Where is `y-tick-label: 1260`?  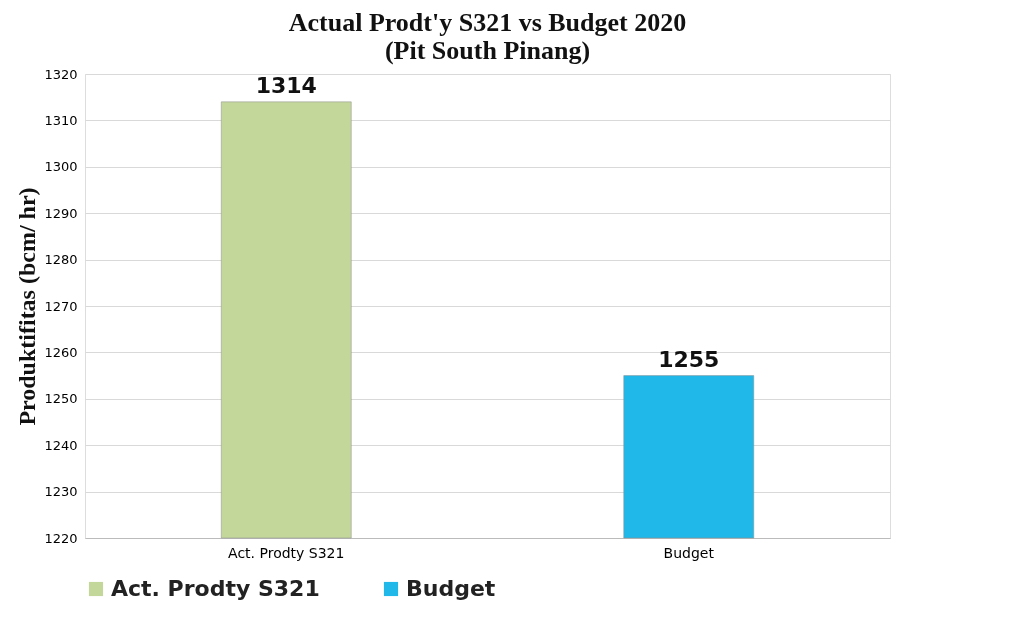 y-tick-label: 1260 is located at coordinates (61, 352).